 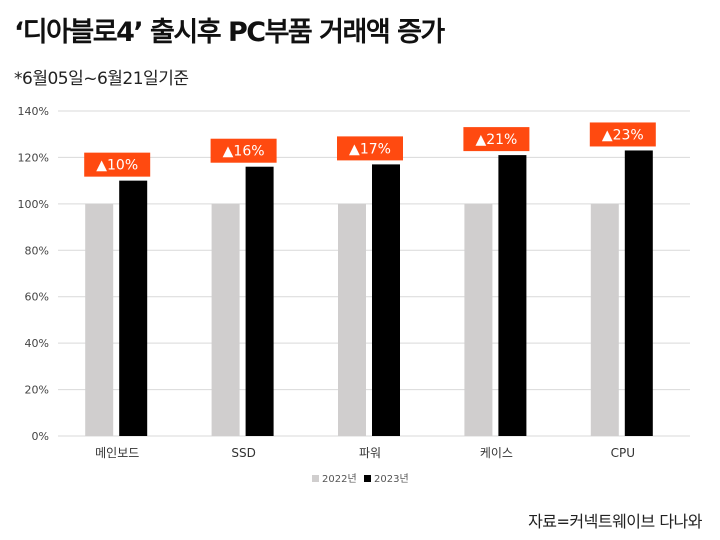 I want to click on source-note: 자료=커넥트웨이브 다나와, so click(x=615, y=521).